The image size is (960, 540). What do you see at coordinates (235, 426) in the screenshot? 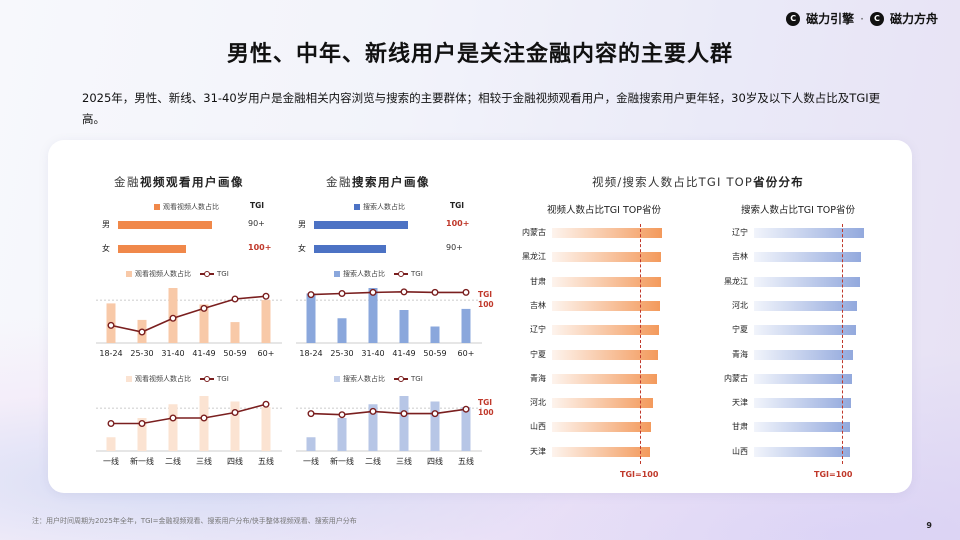
I see `bar-四线` at bounding box center [235, 426].